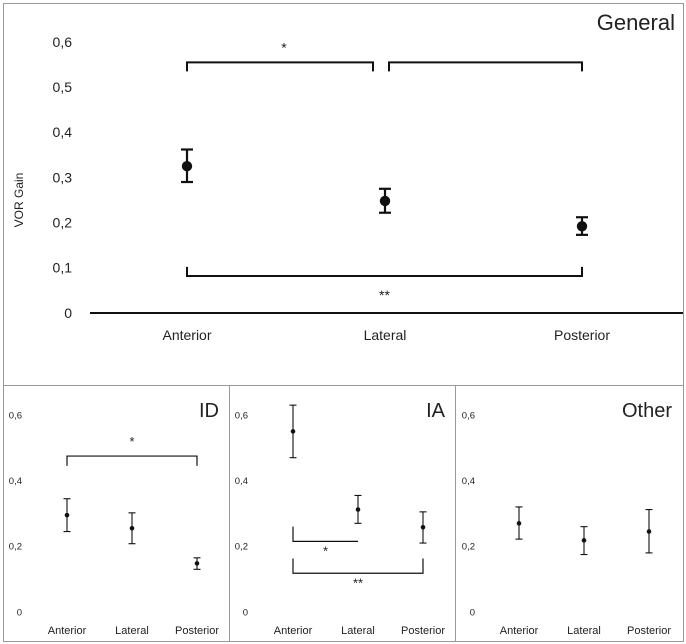  What do you see at coordinates (63, 177) in the screenshot?
I see `y-tick-label: 0,3` at bounding box center [63, 177].